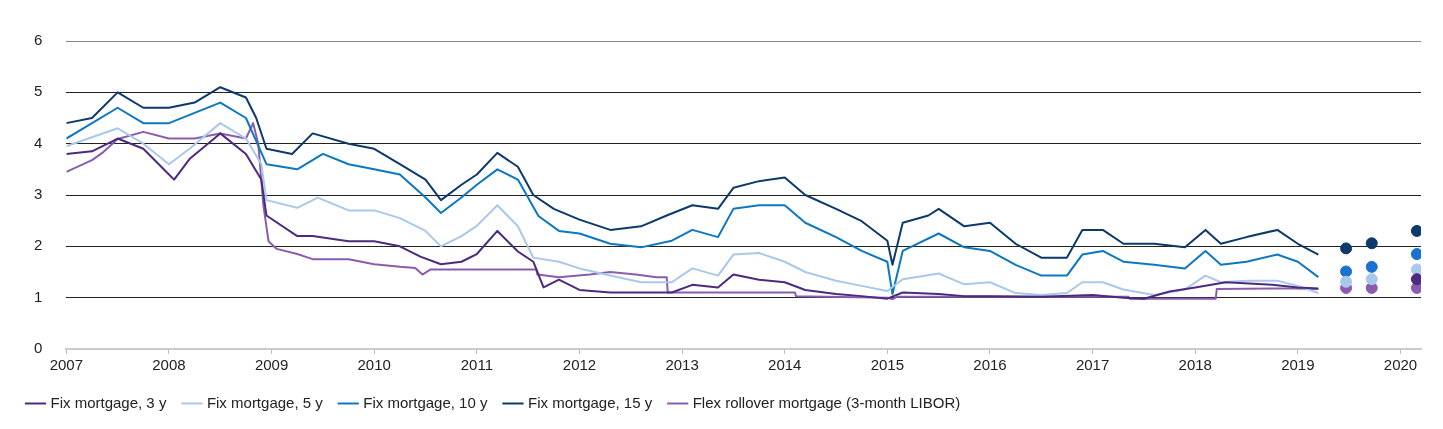 Image resolution: width=1443 pixels, height=429 pixels. What do you see at coordinates (38, 296) in the screenshot?
I see `y-tick-label: 1` at bounding box center [38, 296].